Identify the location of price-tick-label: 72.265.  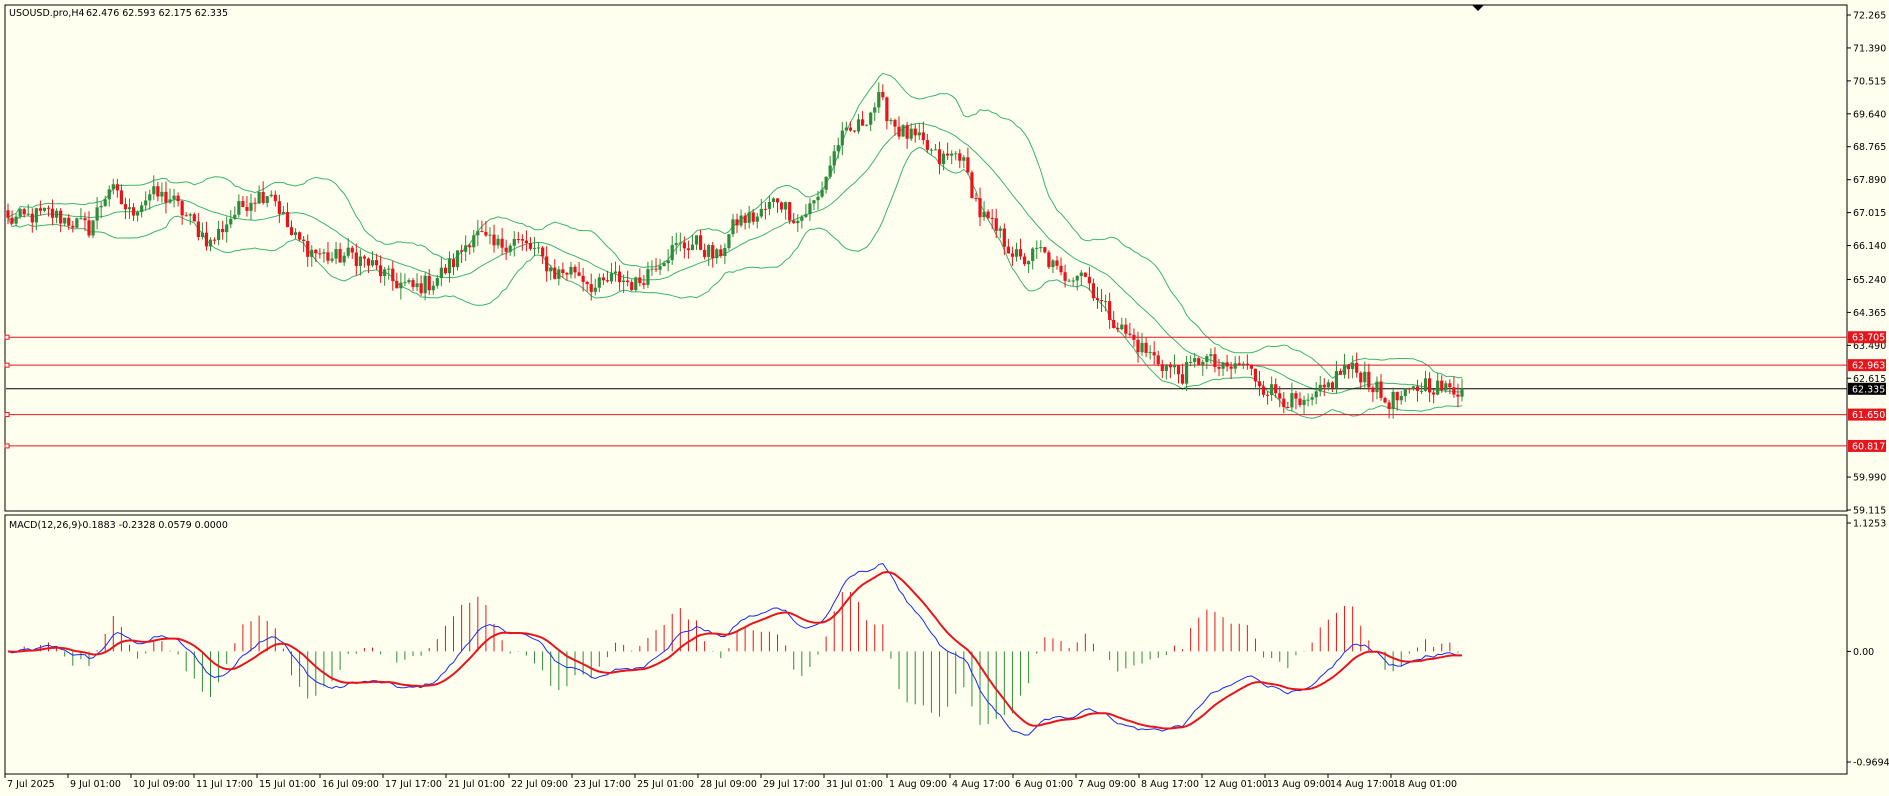
(1869, 16).